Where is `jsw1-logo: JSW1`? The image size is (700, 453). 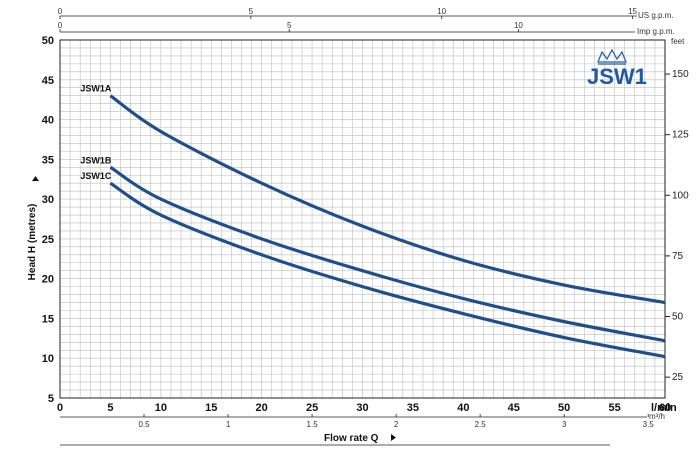 jsw1-logo: JSW1 is located at coordinates (617, 68).